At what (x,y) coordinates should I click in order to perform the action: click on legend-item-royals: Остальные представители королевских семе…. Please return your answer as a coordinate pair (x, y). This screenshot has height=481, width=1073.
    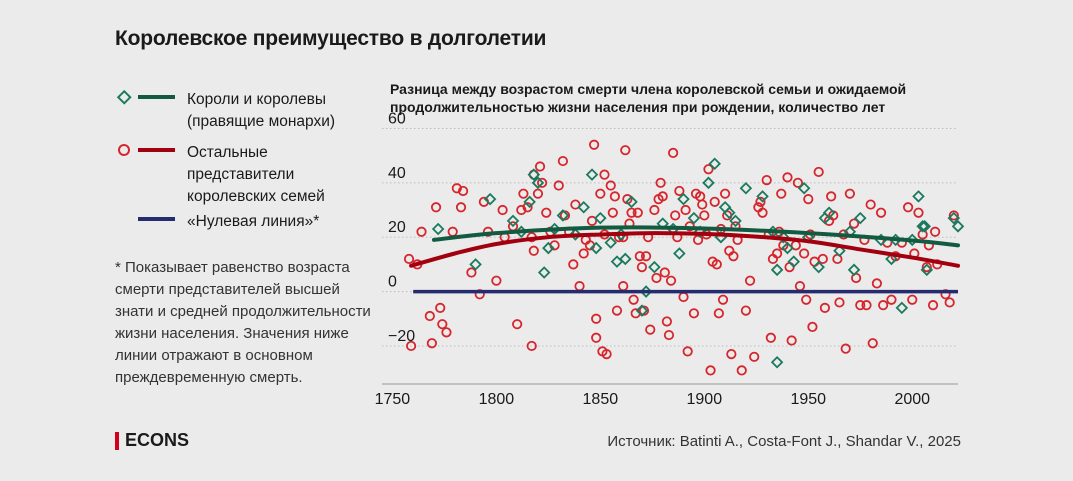
    Looking at the image, I should click on (220, 175).